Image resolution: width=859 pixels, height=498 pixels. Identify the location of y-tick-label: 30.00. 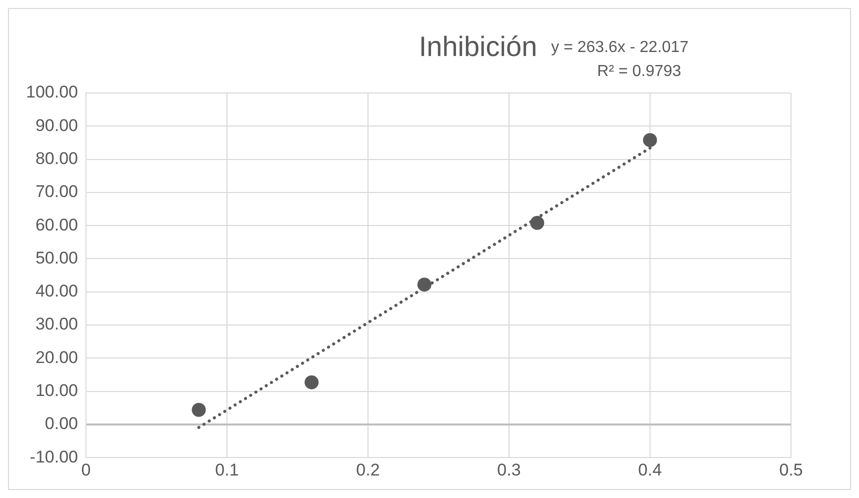
(56, 324).